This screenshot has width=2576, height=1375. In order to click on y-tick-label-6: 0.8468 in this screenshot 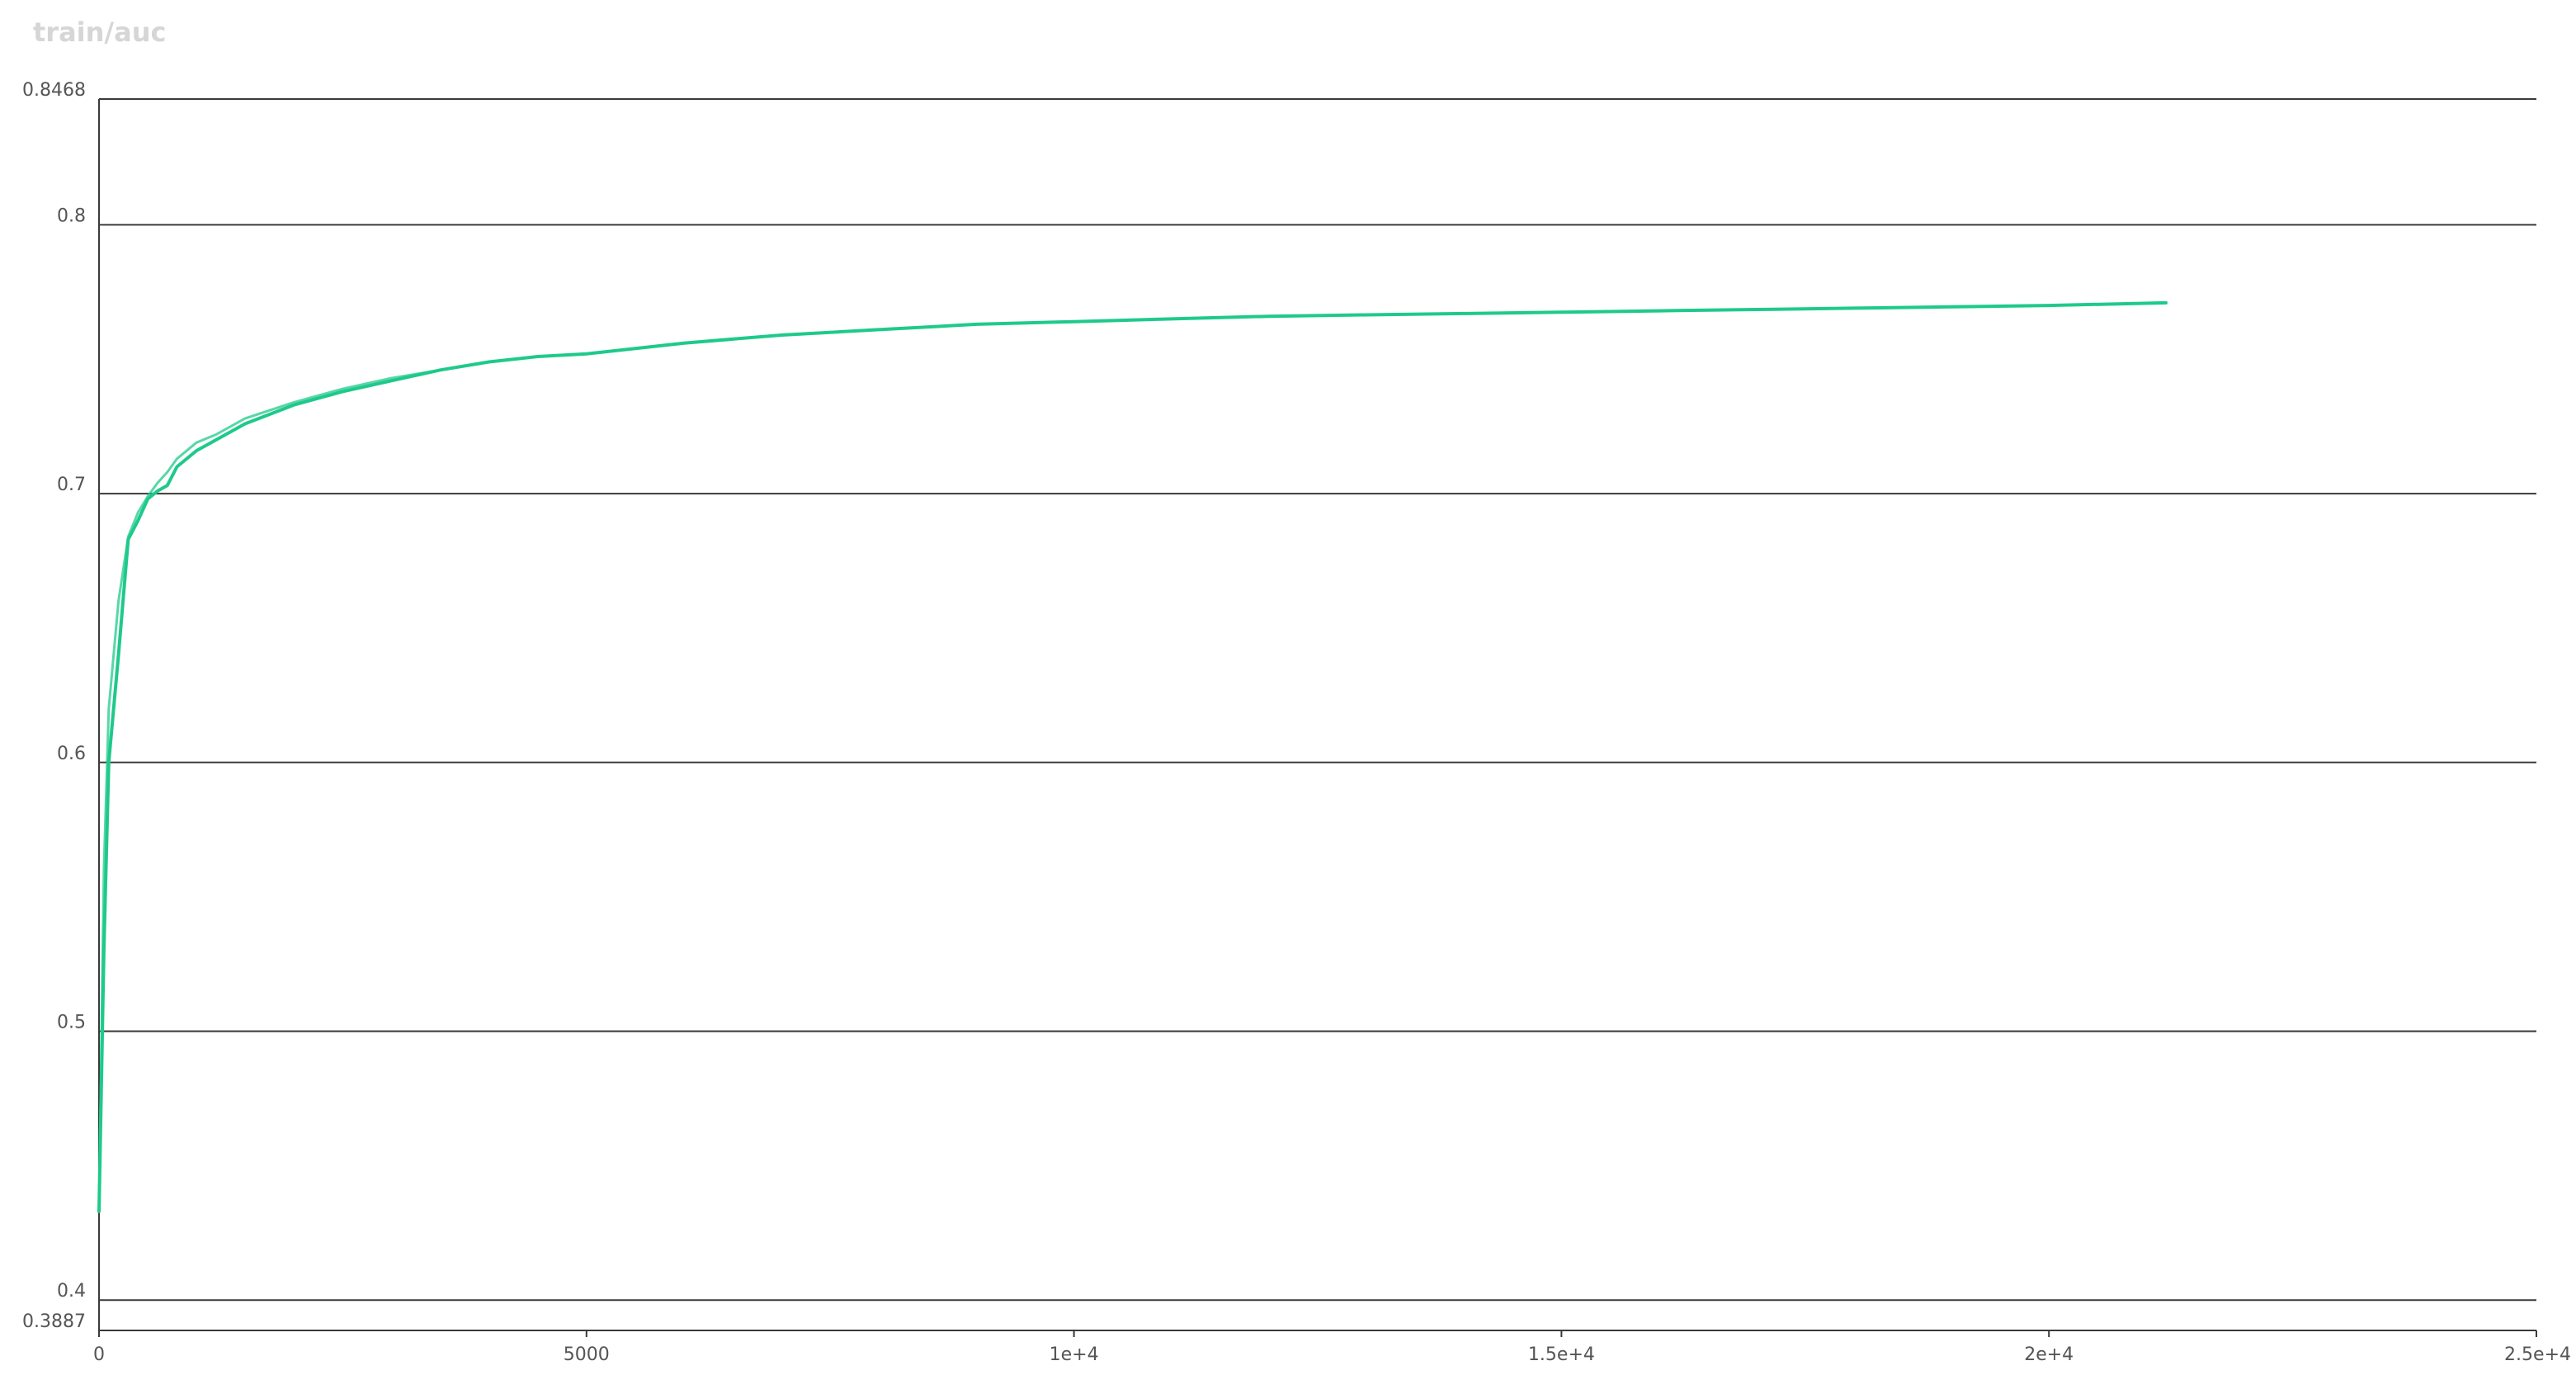, I will do `click(54, 90)`.